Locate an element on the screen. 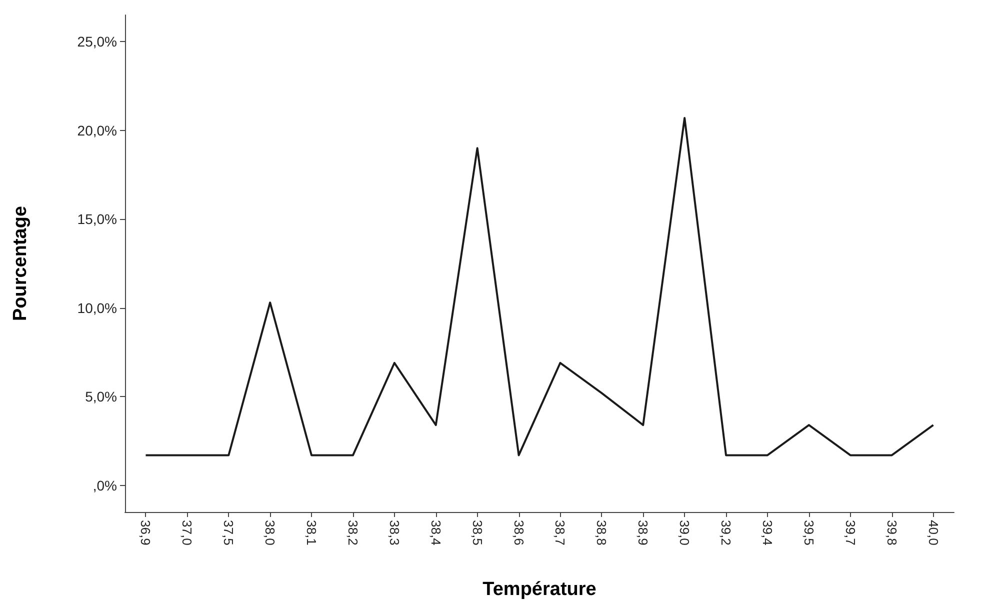 This screenshot has width=989, height=612. y-tick-label: ,0% is located at coordinates (104, 485).